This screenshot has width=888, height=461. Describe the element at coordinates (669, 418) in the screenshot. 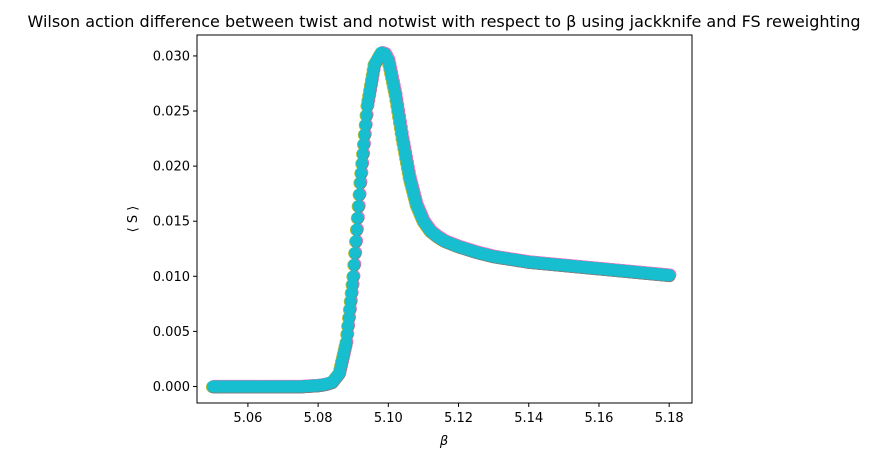

I see `x-tick-label: 5.18` at that location.